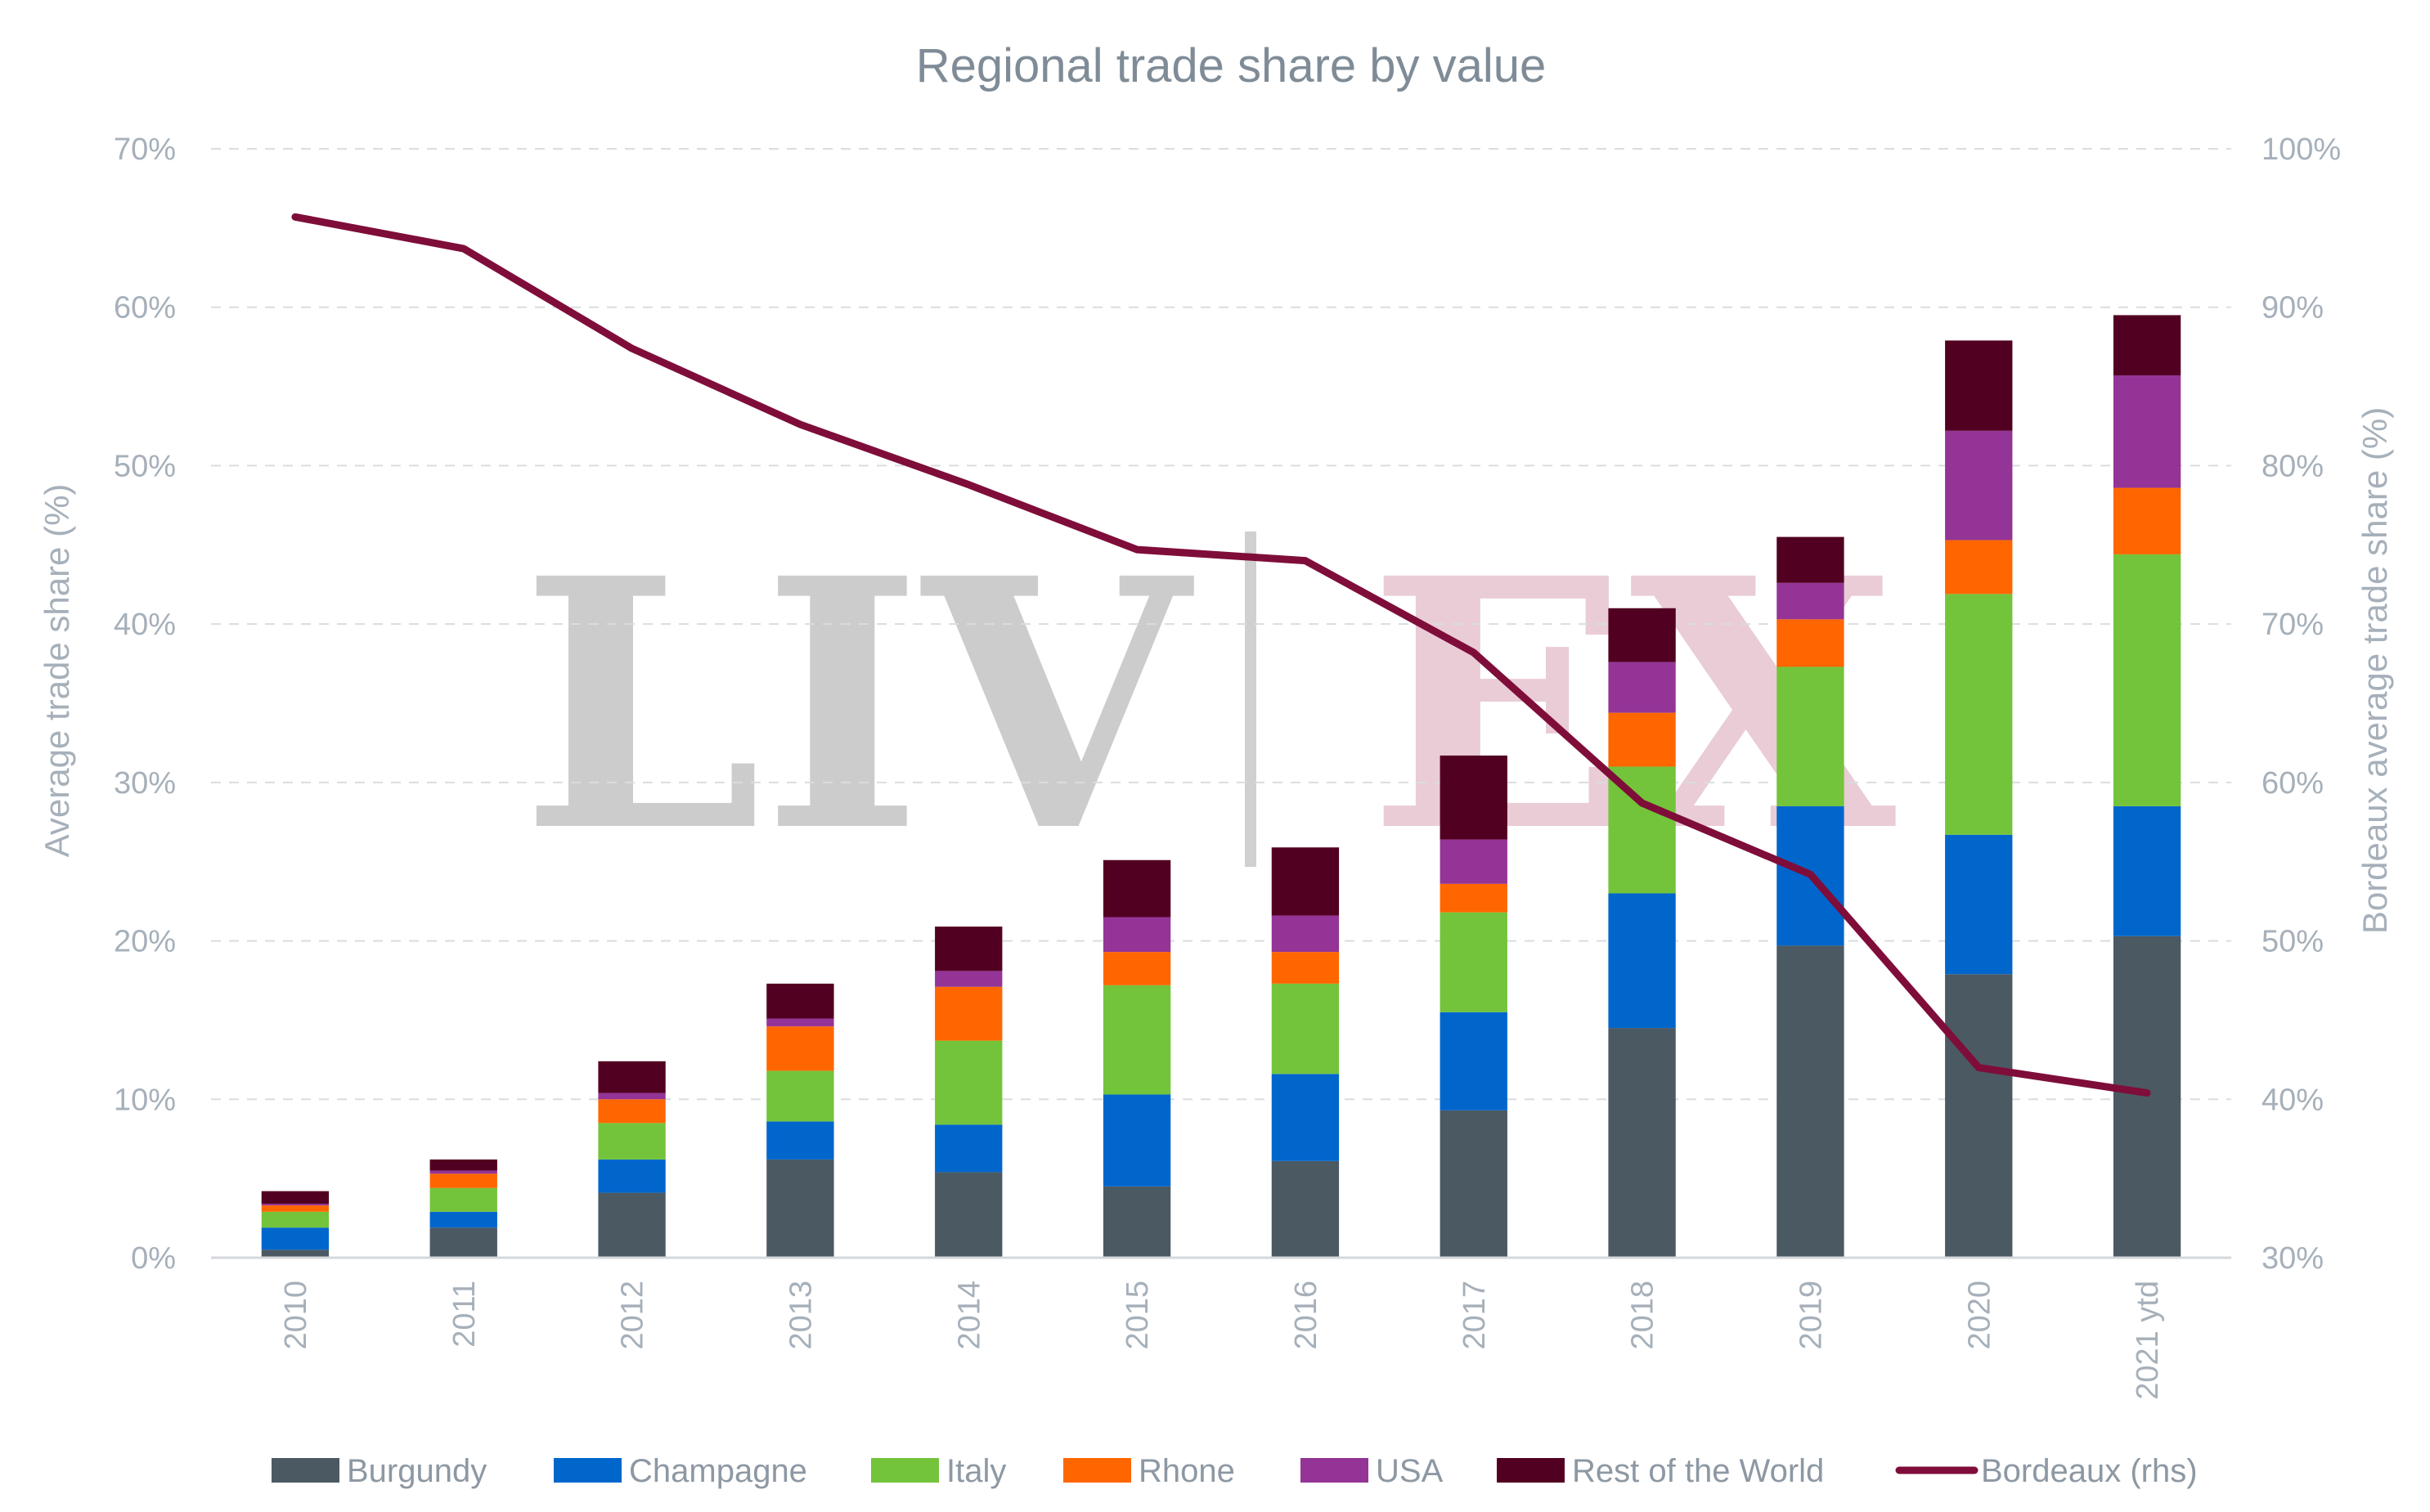  Describe the element at coordinates (1410, 1471) in the screenshot. I see `legend-label-usa: USA` at that location.